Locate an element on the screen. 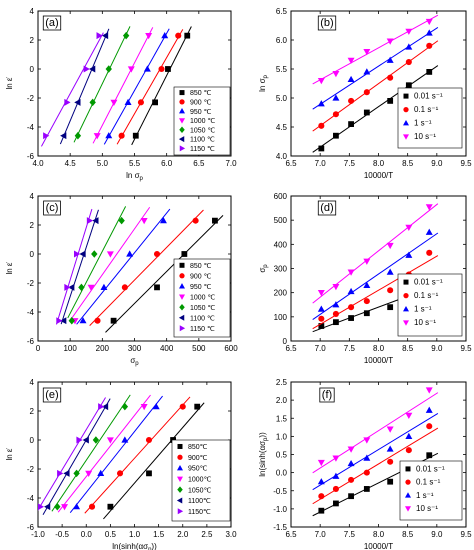  y-axis-title-main: ln ε̇ is located at coordinates (9, 82).